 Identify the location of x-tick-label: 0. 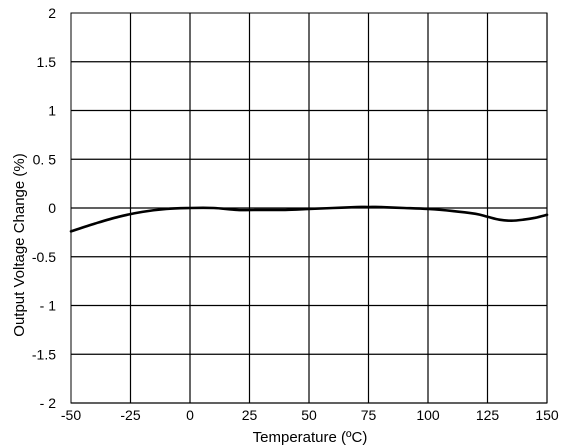
(190, 415).